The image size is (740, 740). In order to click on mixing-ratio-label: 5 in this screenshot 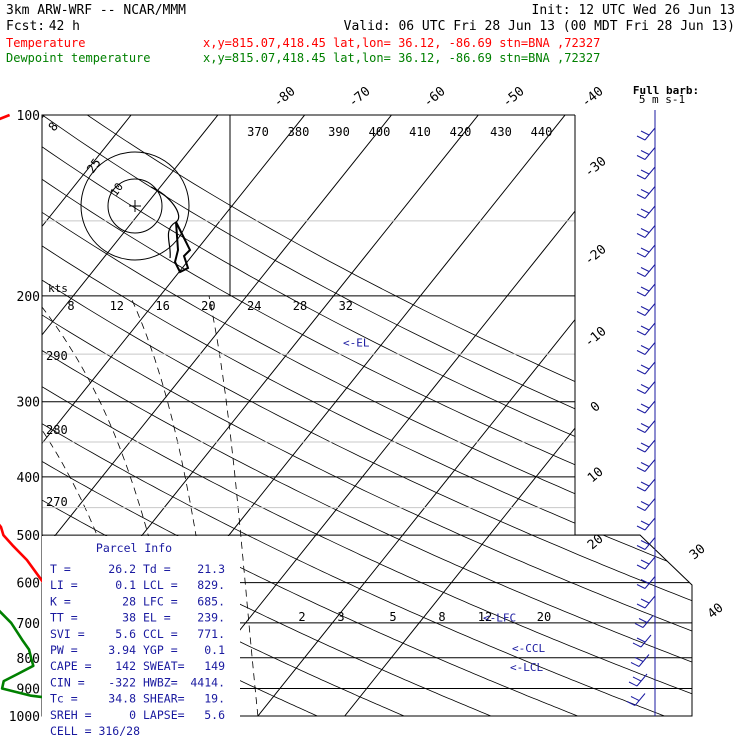, I will do `click(392, 617)`.